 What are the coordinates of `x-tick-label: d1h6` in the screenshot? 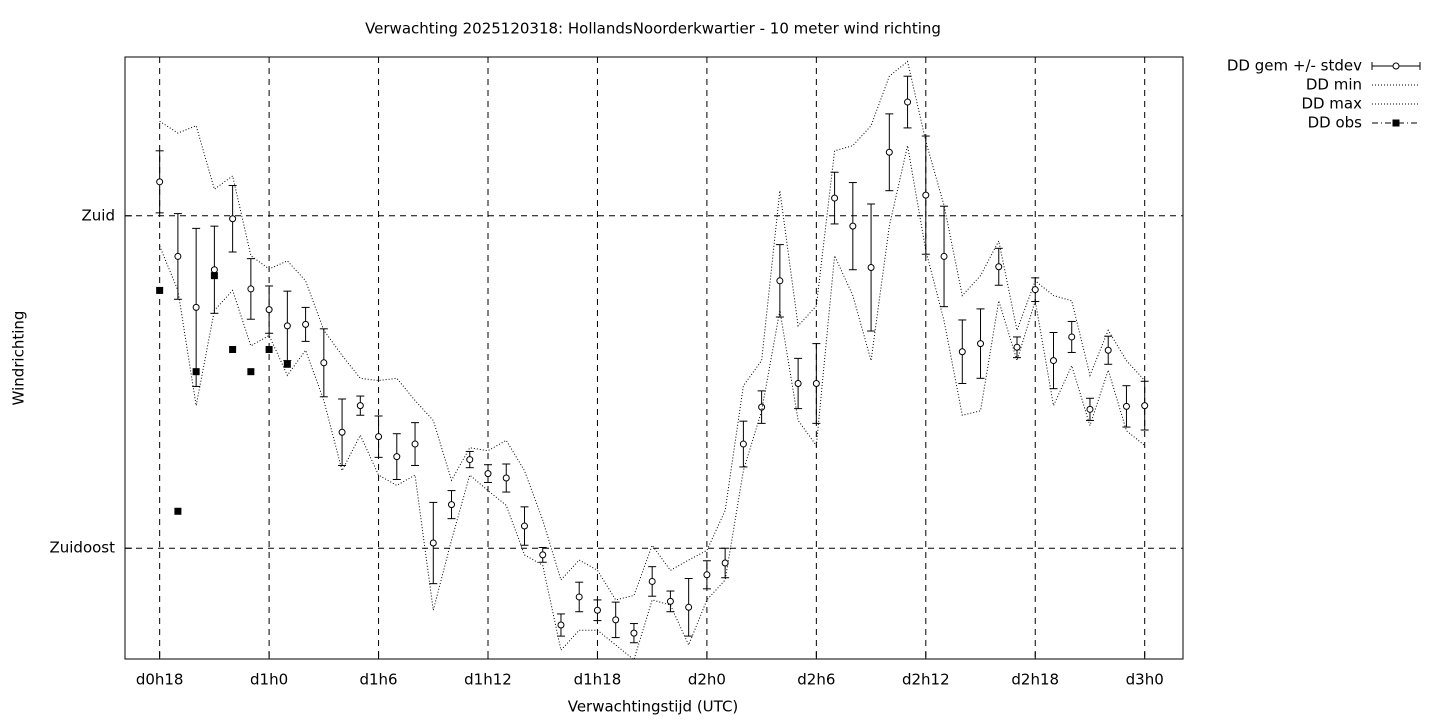 It's located at (378, 680).